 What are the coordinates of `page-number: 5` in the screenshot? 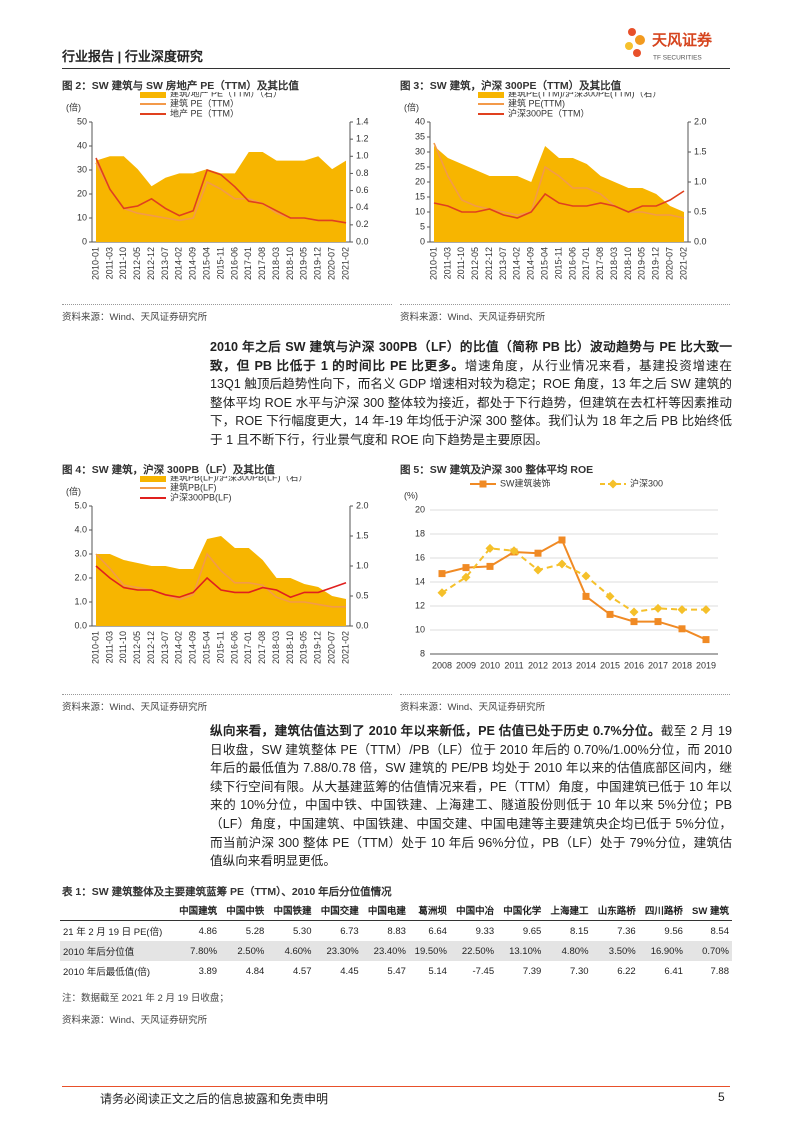 It's located at (721, 1097).